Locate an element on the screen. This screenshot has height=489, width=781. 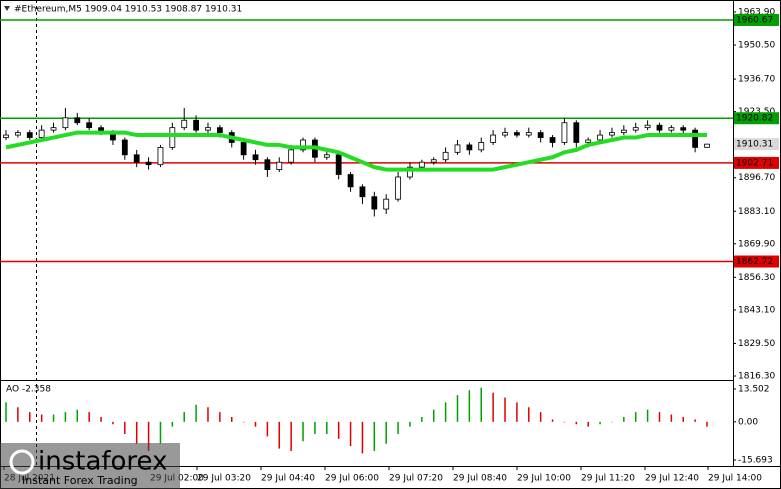
moving-average is located at coordinates (356, 151).